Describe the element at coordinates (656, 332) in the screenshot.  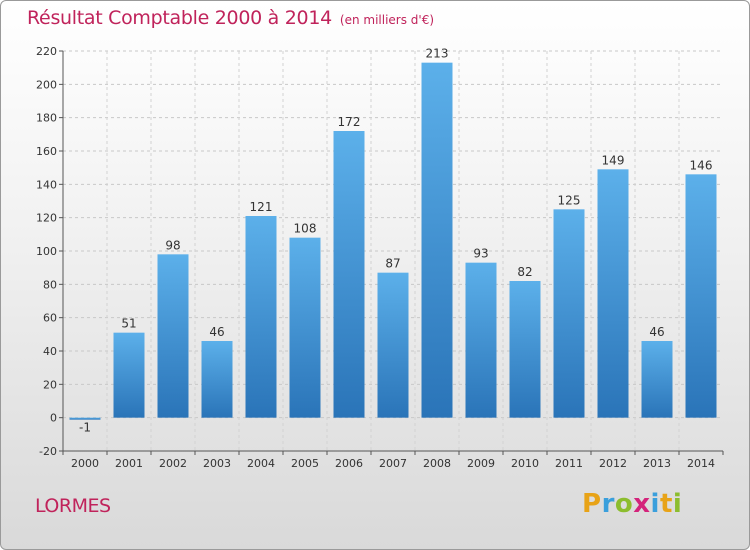
I see `data-label-2013: 46` at that location.